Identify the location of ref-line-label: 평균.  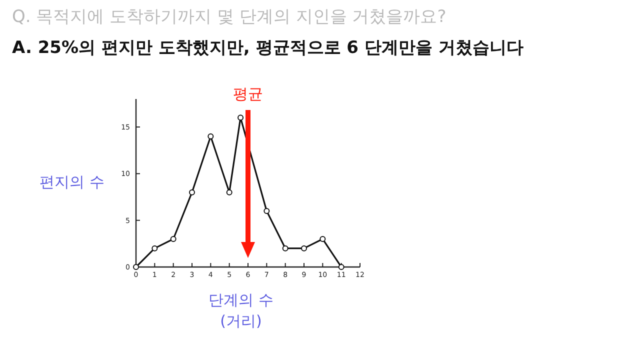
(248, 94).